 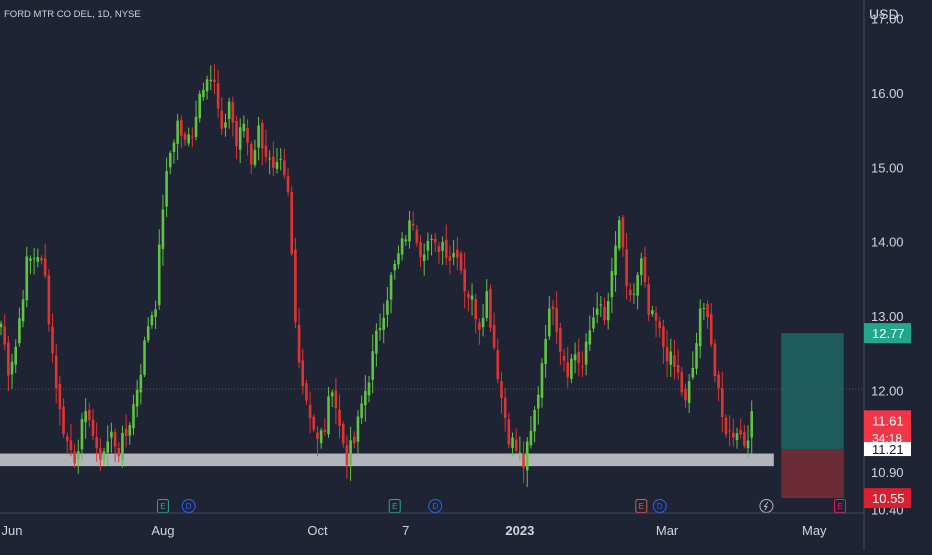 I want to click on target-price-badge: 12.77, so click(x=887, y=333).